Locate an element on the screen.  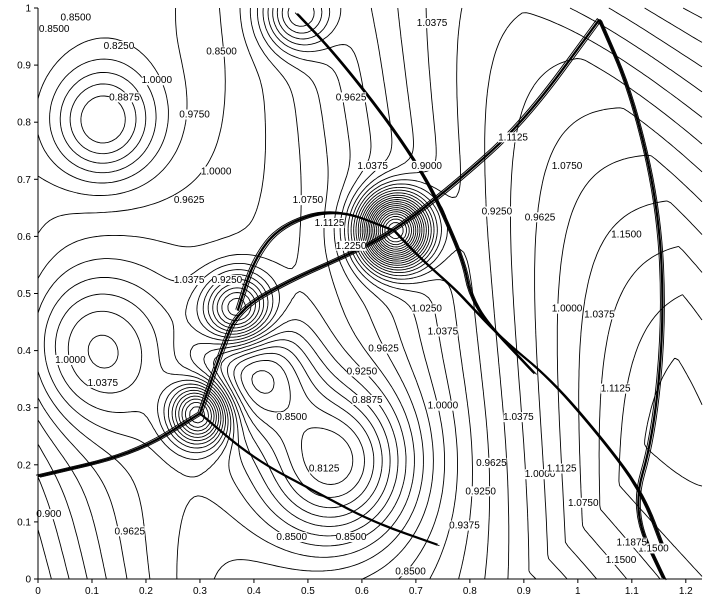
x-tick-label: 0.4 is located at coordinates (254, 591).